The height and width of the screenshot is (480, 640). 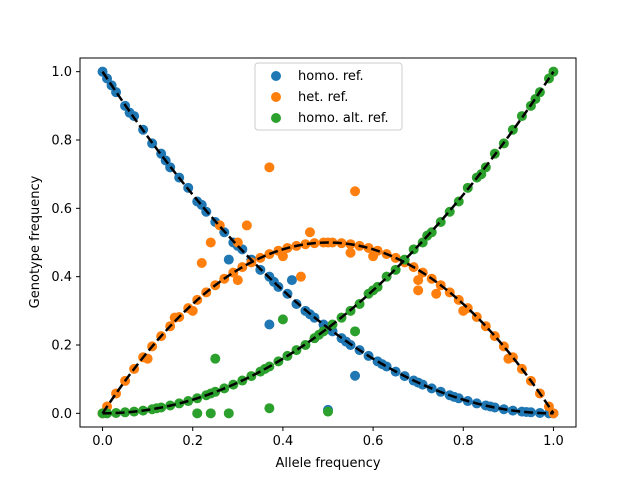 What do you see at coordinates (328, 438) in the screenshot?
I see `x-axis: 0.0 0.2 0.4 0.6 0.8 1.0` at bounding box center [328, 438].